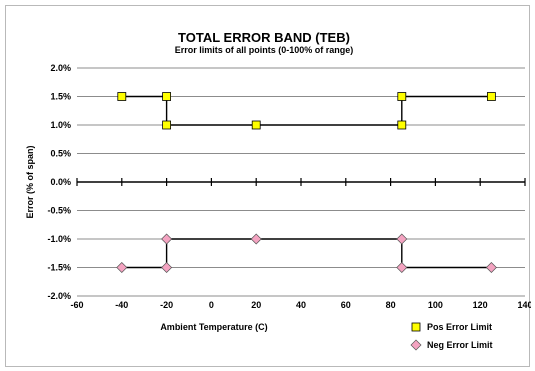 This screenshot has width=535, height=371. Describe the element at coordinates (346, 305) in the screenshot. I see `x-tick-label: 60` at that location.